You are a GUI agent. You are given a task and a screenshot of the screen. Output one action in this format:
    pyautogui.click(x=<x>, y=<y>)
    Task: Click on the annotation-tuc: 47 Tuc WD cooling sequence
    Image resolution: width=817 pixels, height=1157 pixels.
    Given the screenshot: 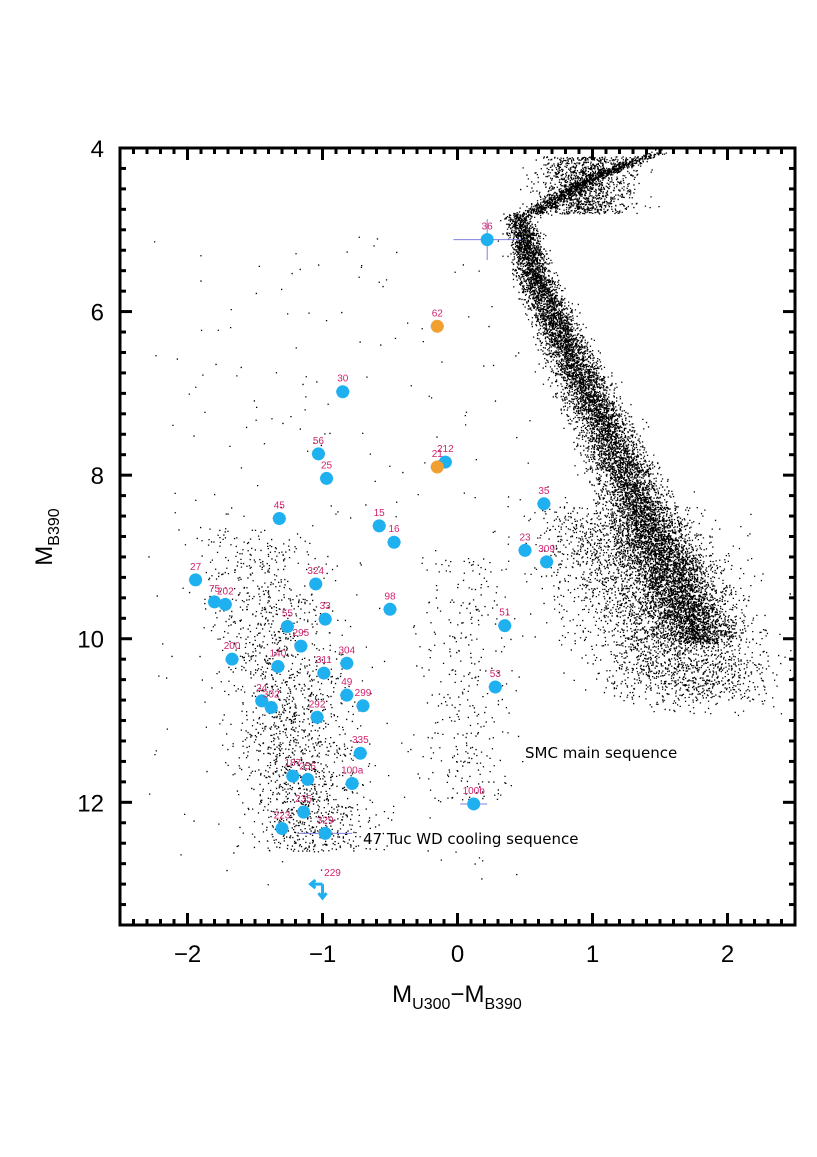 What is the action you would take?
    pyautogui.click(x=470, y=839)
    